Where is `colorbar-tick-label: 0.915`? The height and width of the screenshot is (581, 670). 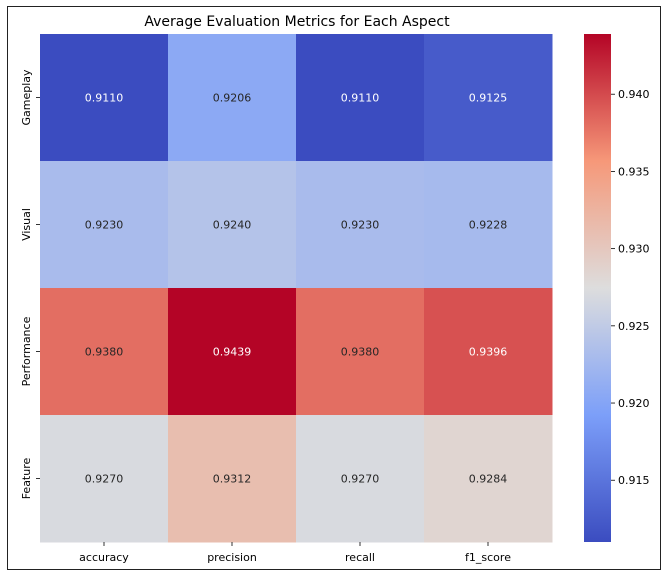
colorbar-tick-label: 0.915 is located at coordinates (634, 480).